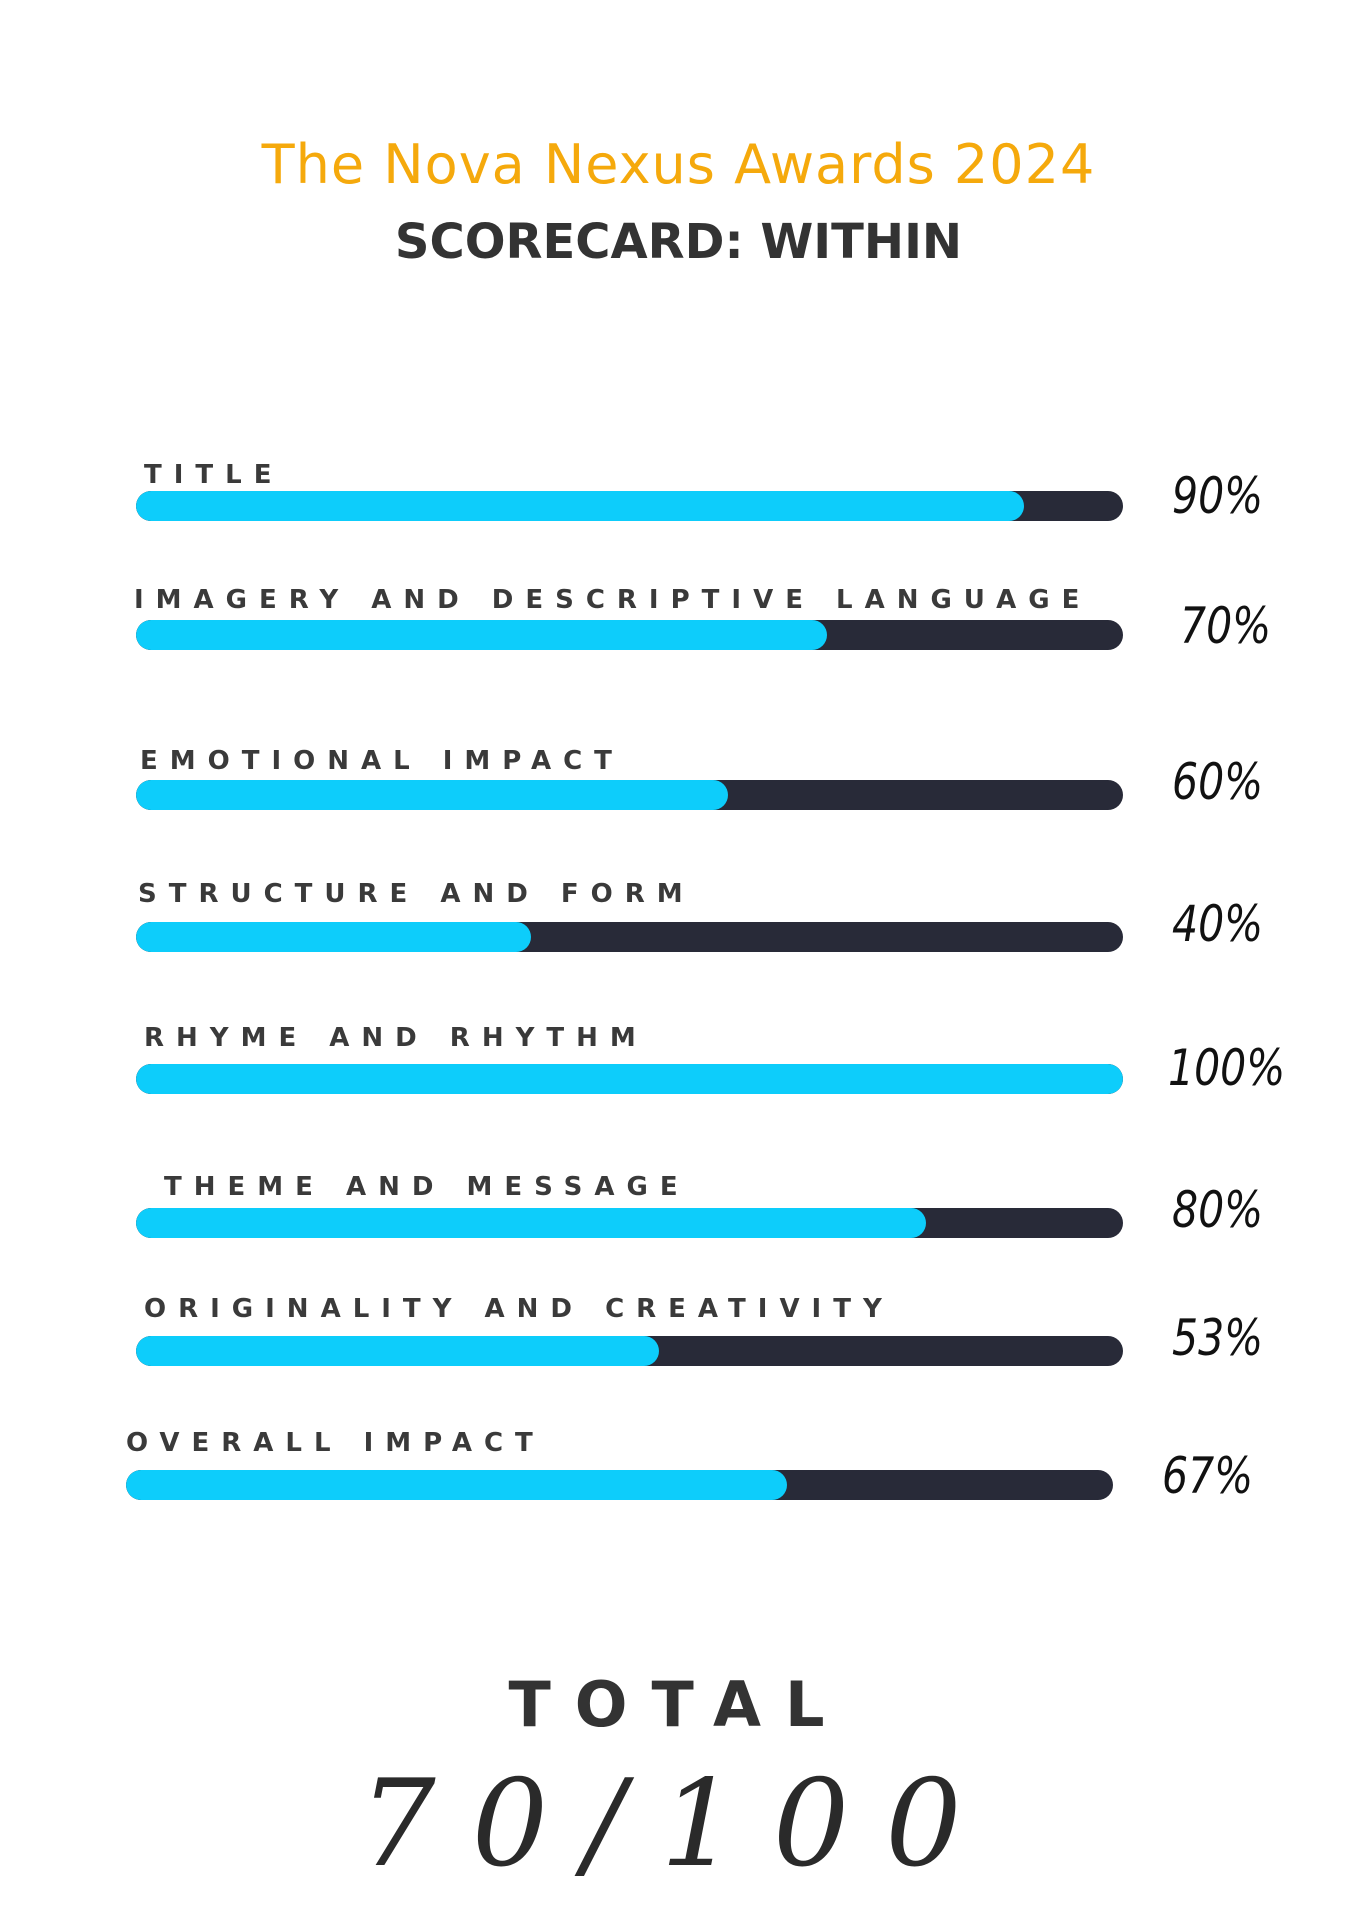 The height and width of the screenshot is (1920, 1357). What do you see at coordinates (1218, 782) in the screenshot?
I see `score-value: 60%` at bounding box center [1218, 782].